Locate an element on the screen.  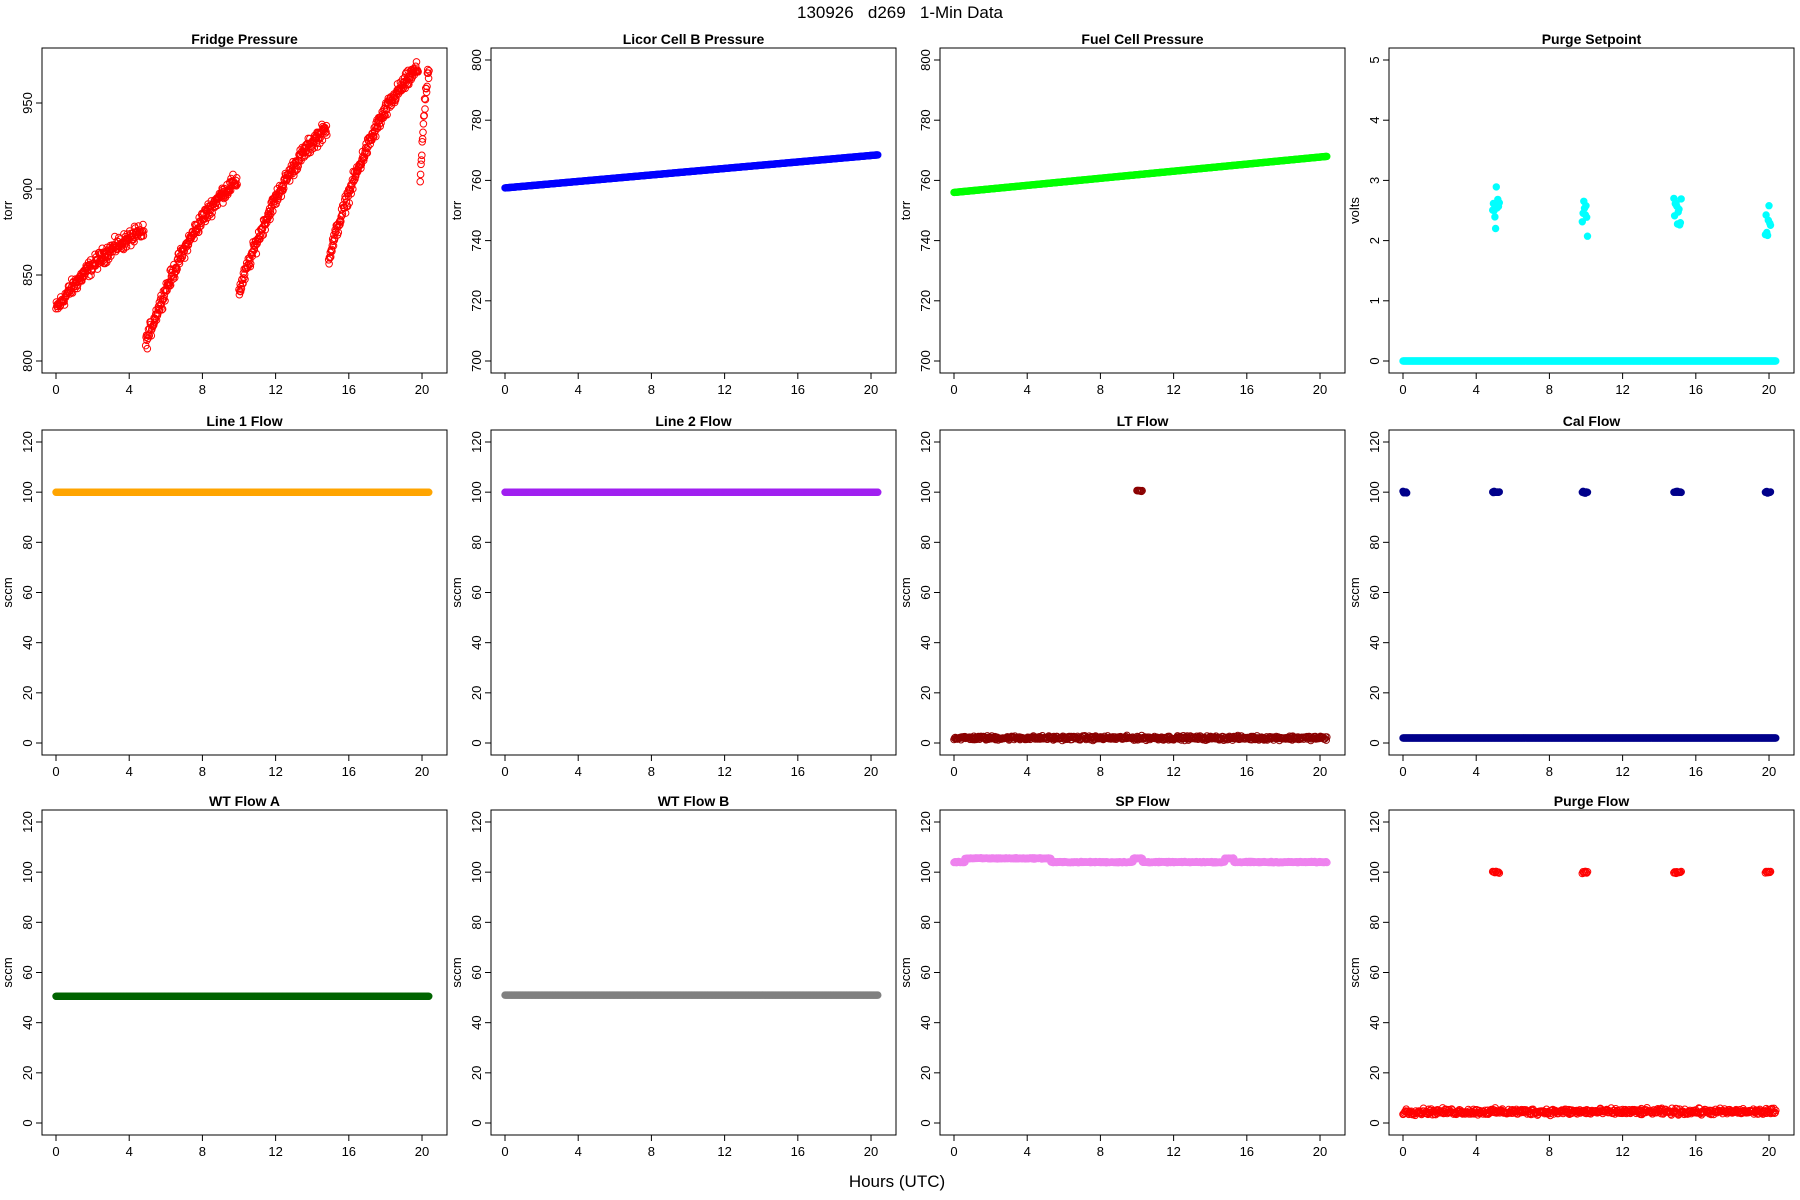
y-tick-label: 80 is located at coordinates (1374, 542).